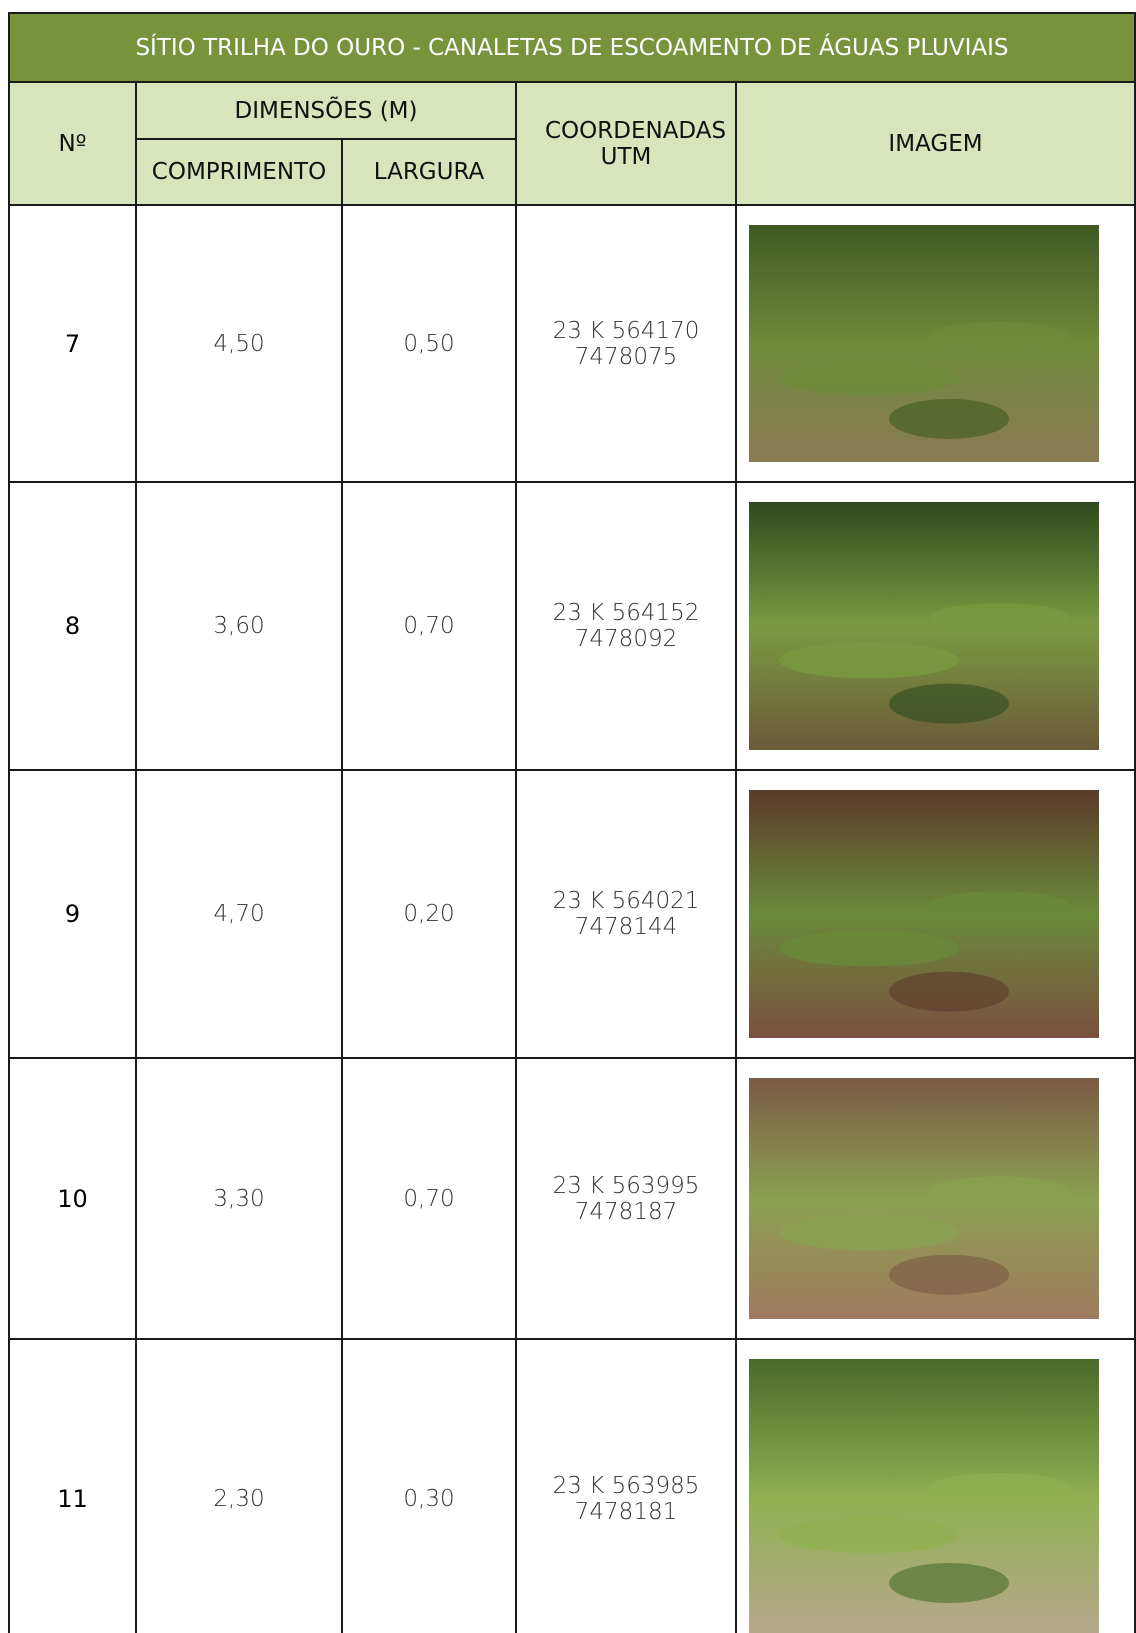  What do you see at coordinates (72, 626) in the screenshot?
I see `row-number: 8` at bounding box center [72, 626].